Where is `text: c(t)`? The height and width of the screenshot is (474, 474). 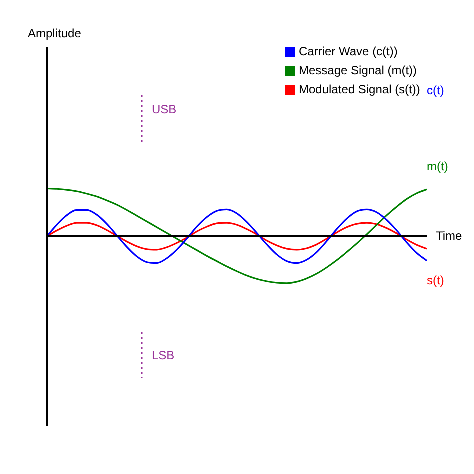 text: c(t) is located at coordinates (435, 90).